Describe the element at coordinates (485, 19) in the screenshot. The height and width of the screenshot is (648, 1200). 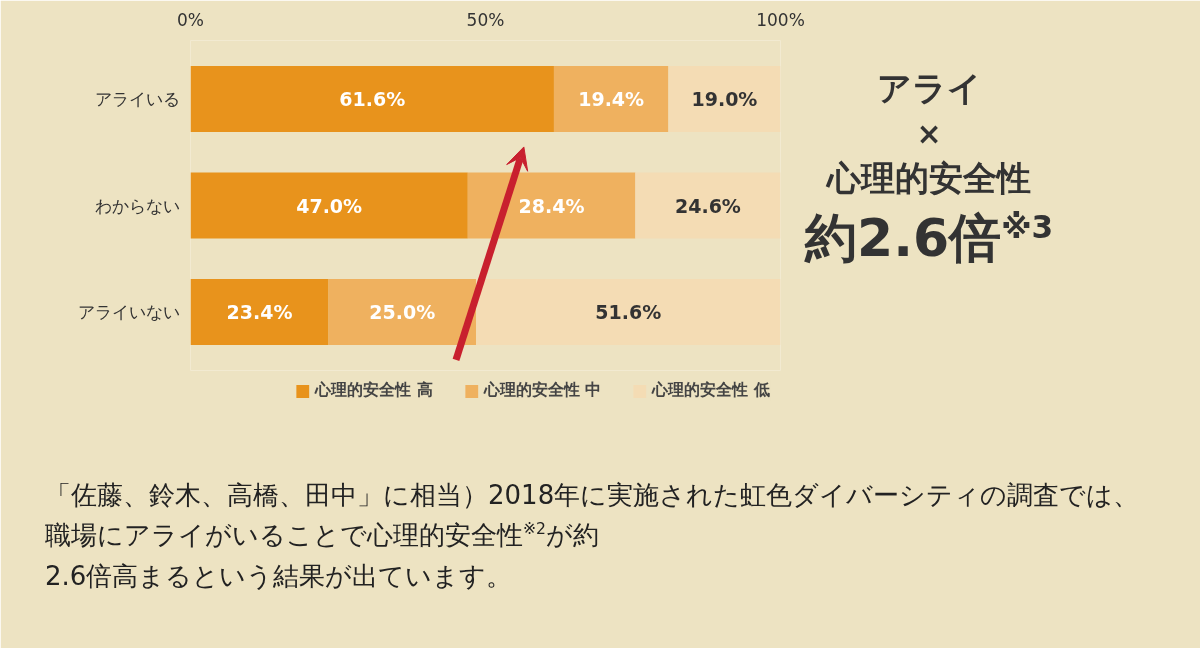
I see `x-tick-label: 50%` at that location.